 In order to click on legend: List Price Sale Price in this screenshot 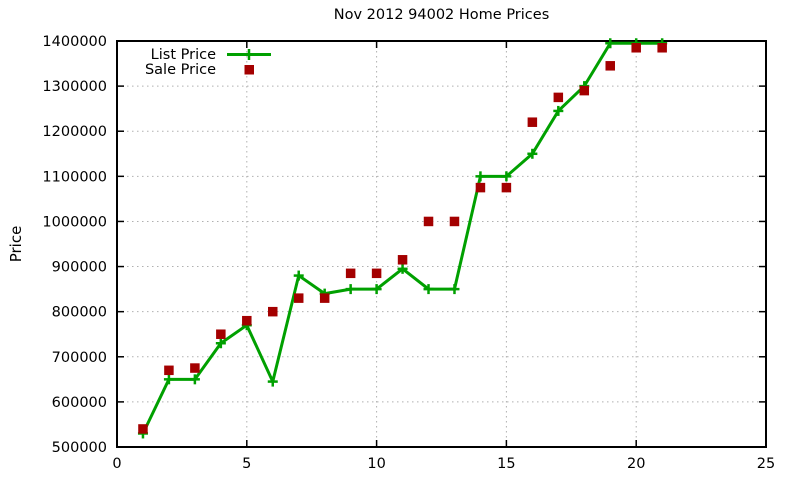, I will do `click(200, 62)`.